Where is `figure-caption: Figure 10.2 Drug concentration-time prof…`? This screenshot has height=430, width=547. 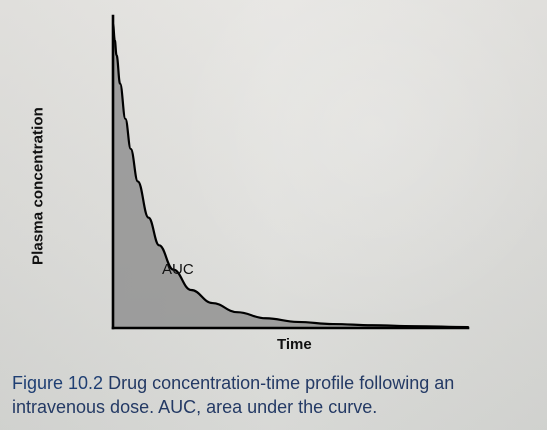
figure-caption: Figure 10.2 Drug concentration-time prof… is located at coordinates (272, 395).